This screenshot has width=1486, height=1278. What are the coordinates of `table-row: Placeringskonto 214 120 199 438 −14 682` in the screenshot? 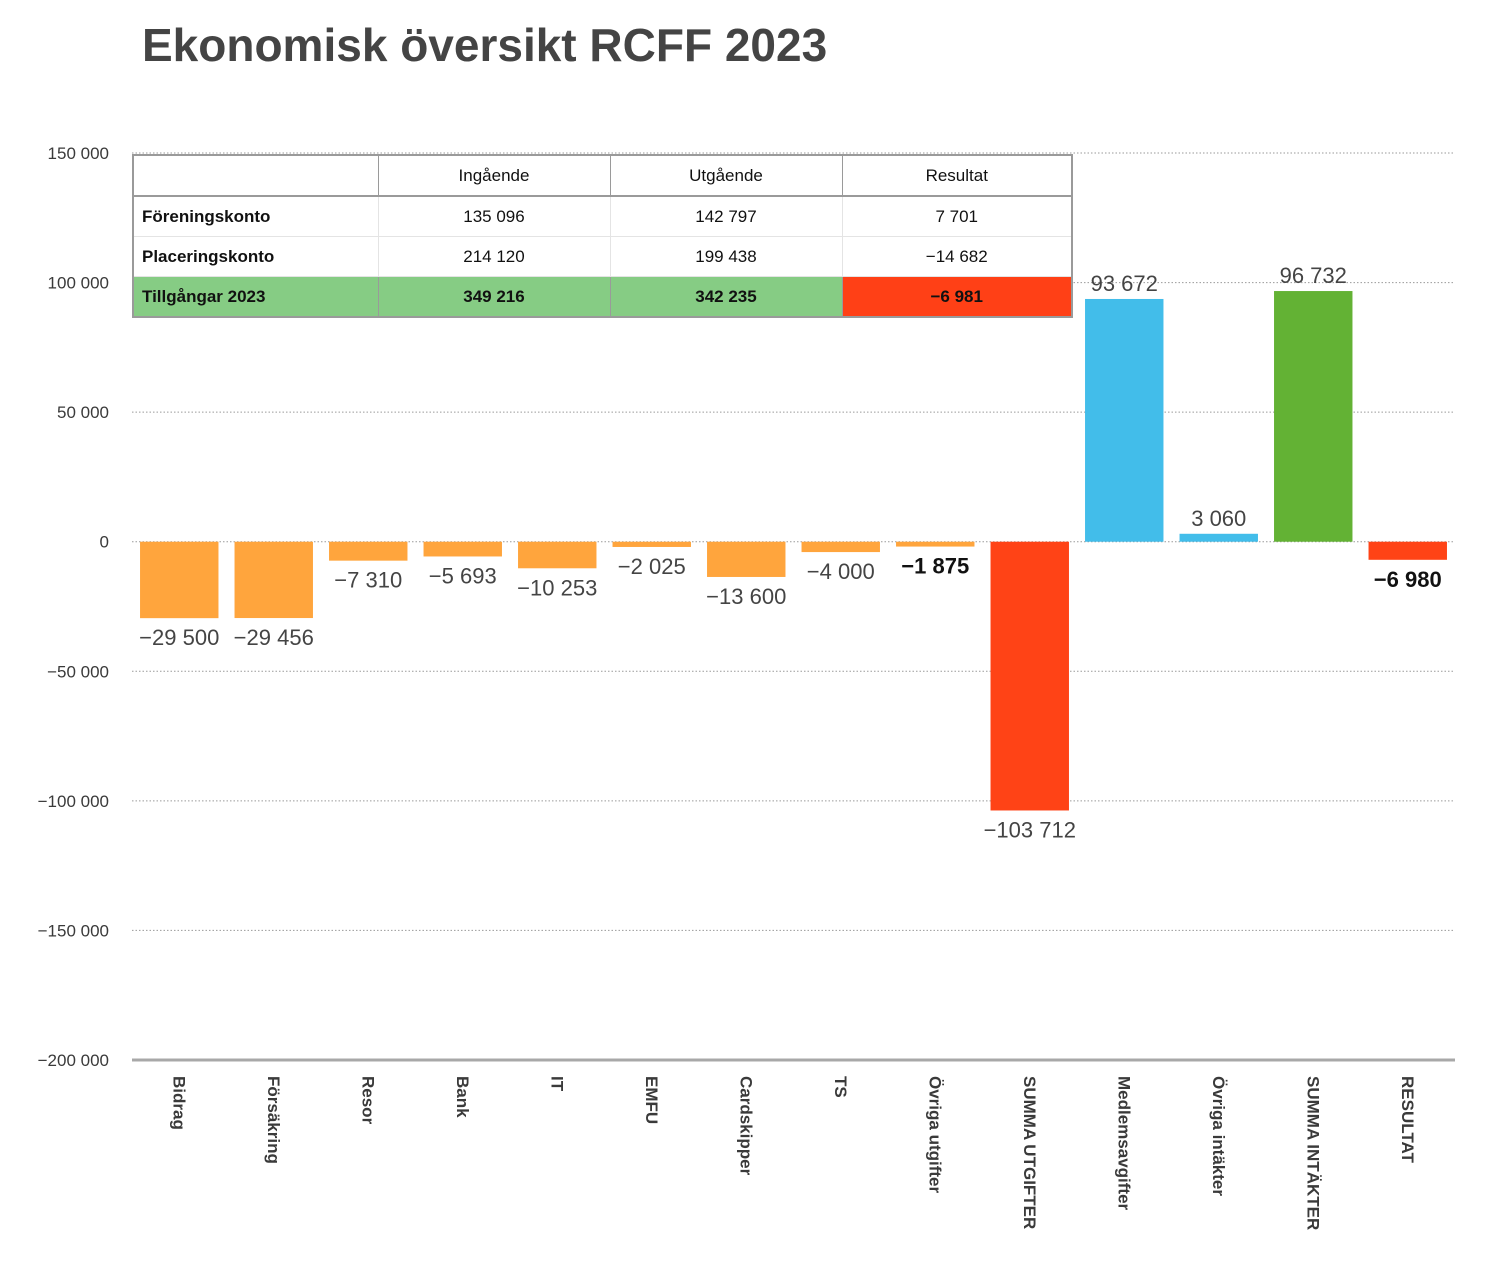 It's located at (602, 256).